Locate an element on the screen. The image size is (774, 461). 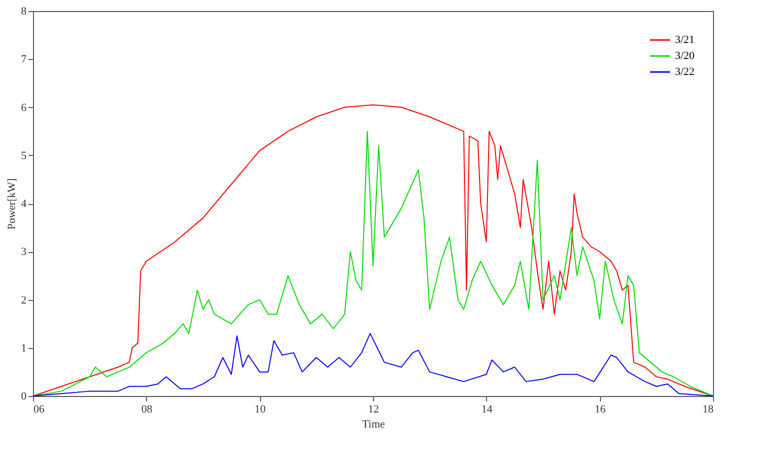
y-tick-label: 1 is located at coordinates (23, 348).